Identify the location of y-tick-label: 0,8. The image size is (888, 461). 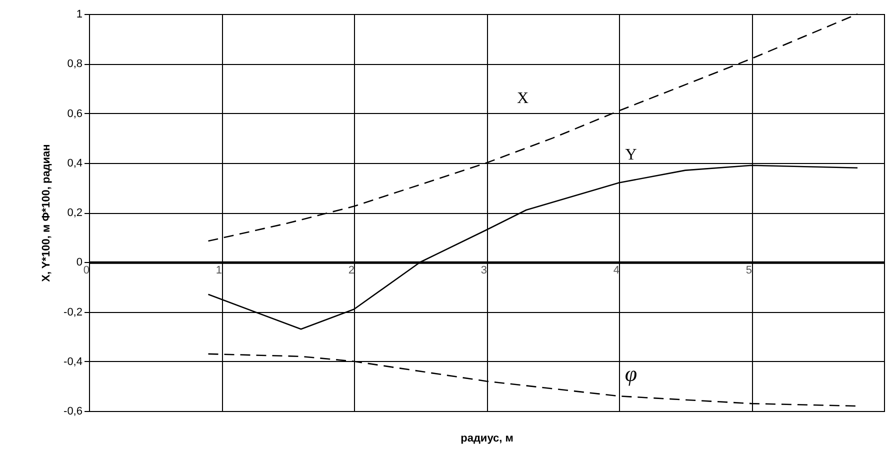
(74, 64).